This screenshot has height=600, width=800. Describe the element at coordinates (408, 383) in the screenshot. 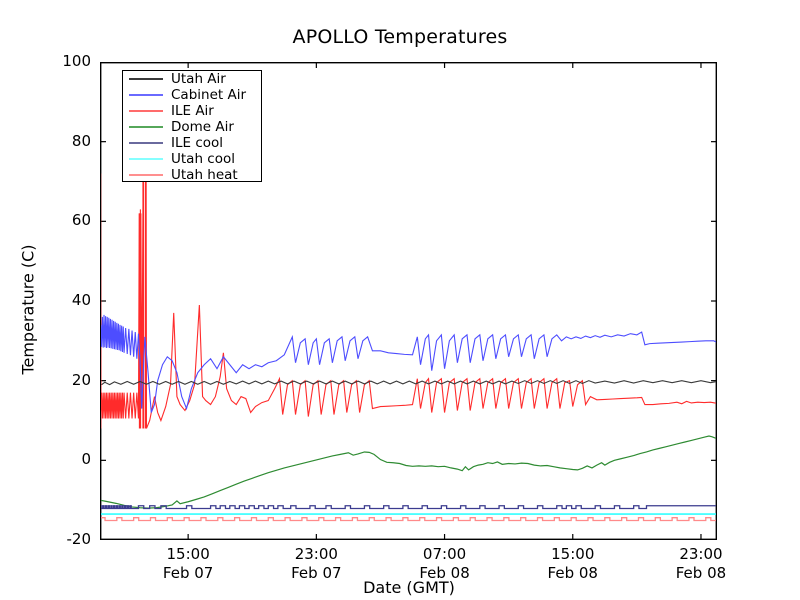

I see `series-utah-air` at that location.